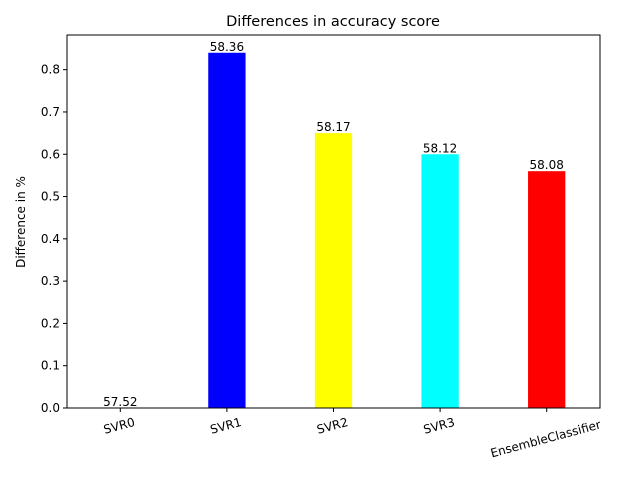 The height and width of the screenshot is (480, 640). Describe the element at coordinates (440, 148) in the screenshot. I see `bar-value-label-svr3: 58.12` at that location.